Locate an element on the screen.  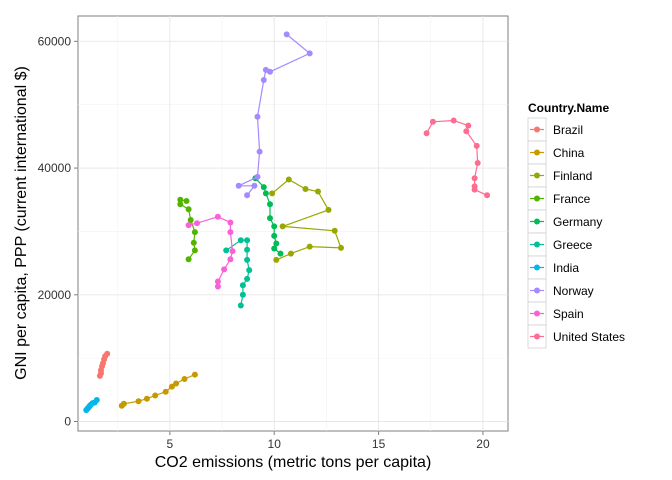
x-tick-label: 5 is located at coordinates (170, 444).